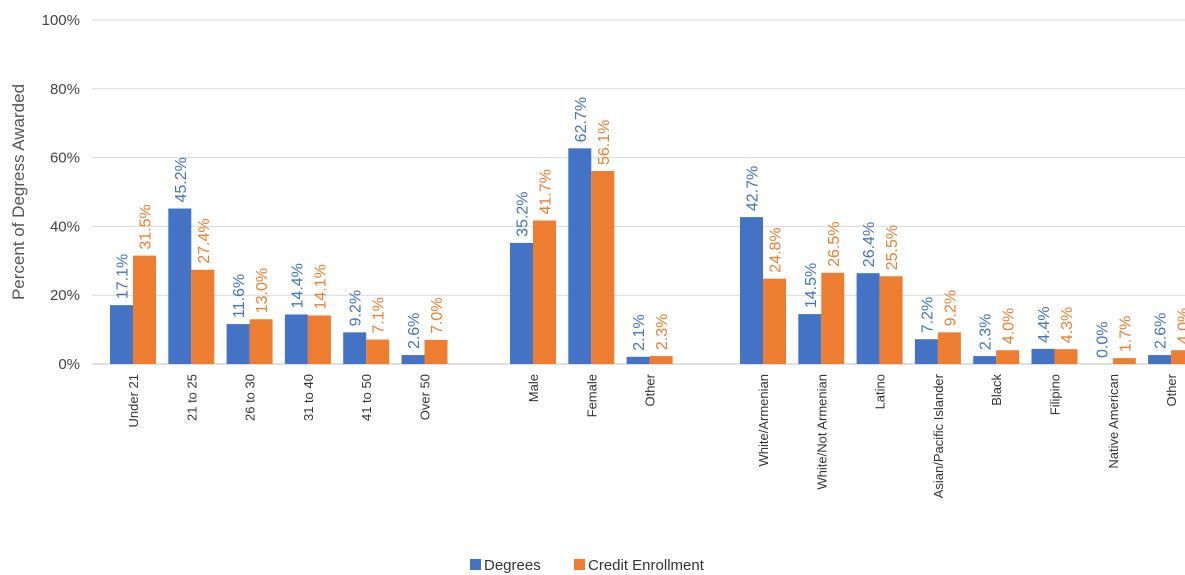 The width and height of the screenshot is (1185, 575). Describe the element at coordinates (950, 308) in the screenshot. I see `data-label-credit-enrollment: 9.2%` at that location.